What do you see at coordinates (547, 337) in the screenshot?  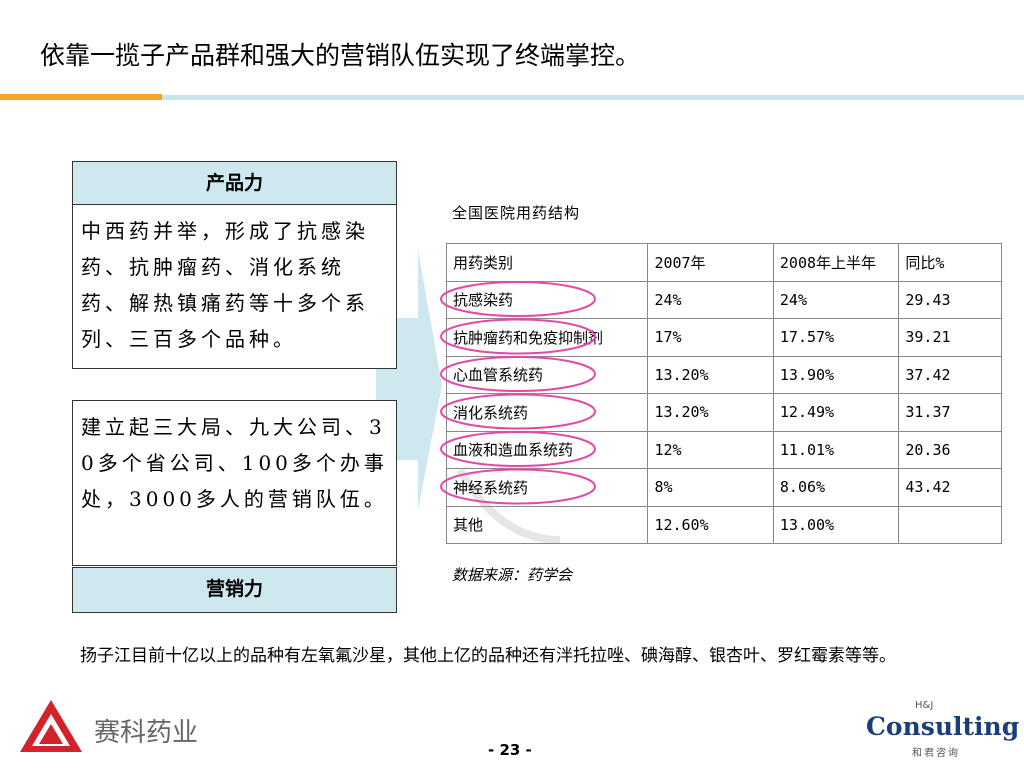 I see `table-cell: 抗肿瘤药和免疫抑制剂` at bounding box center [547, 337].